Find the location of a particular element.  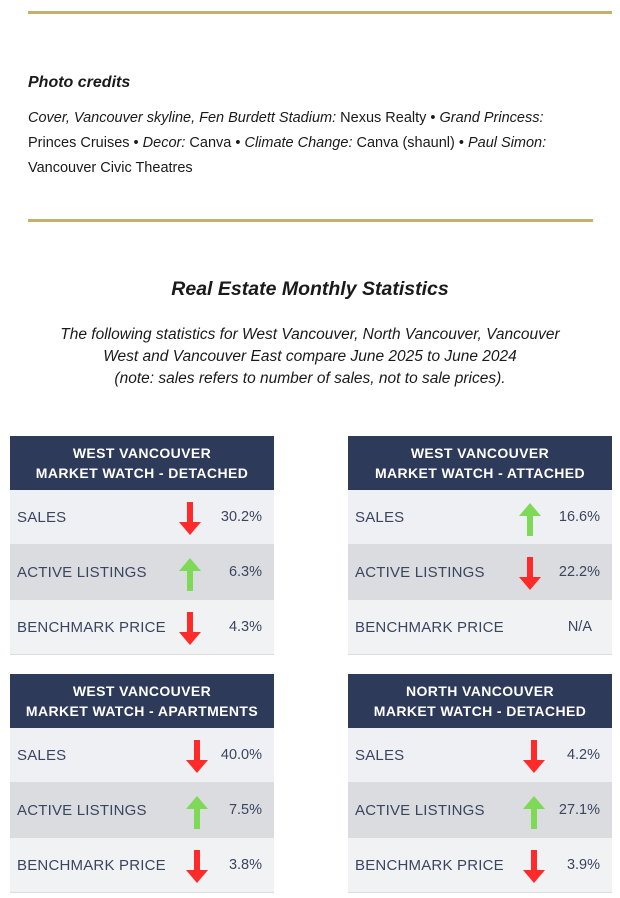

stat-value: 16.6% is located at coordinates (579, 517).